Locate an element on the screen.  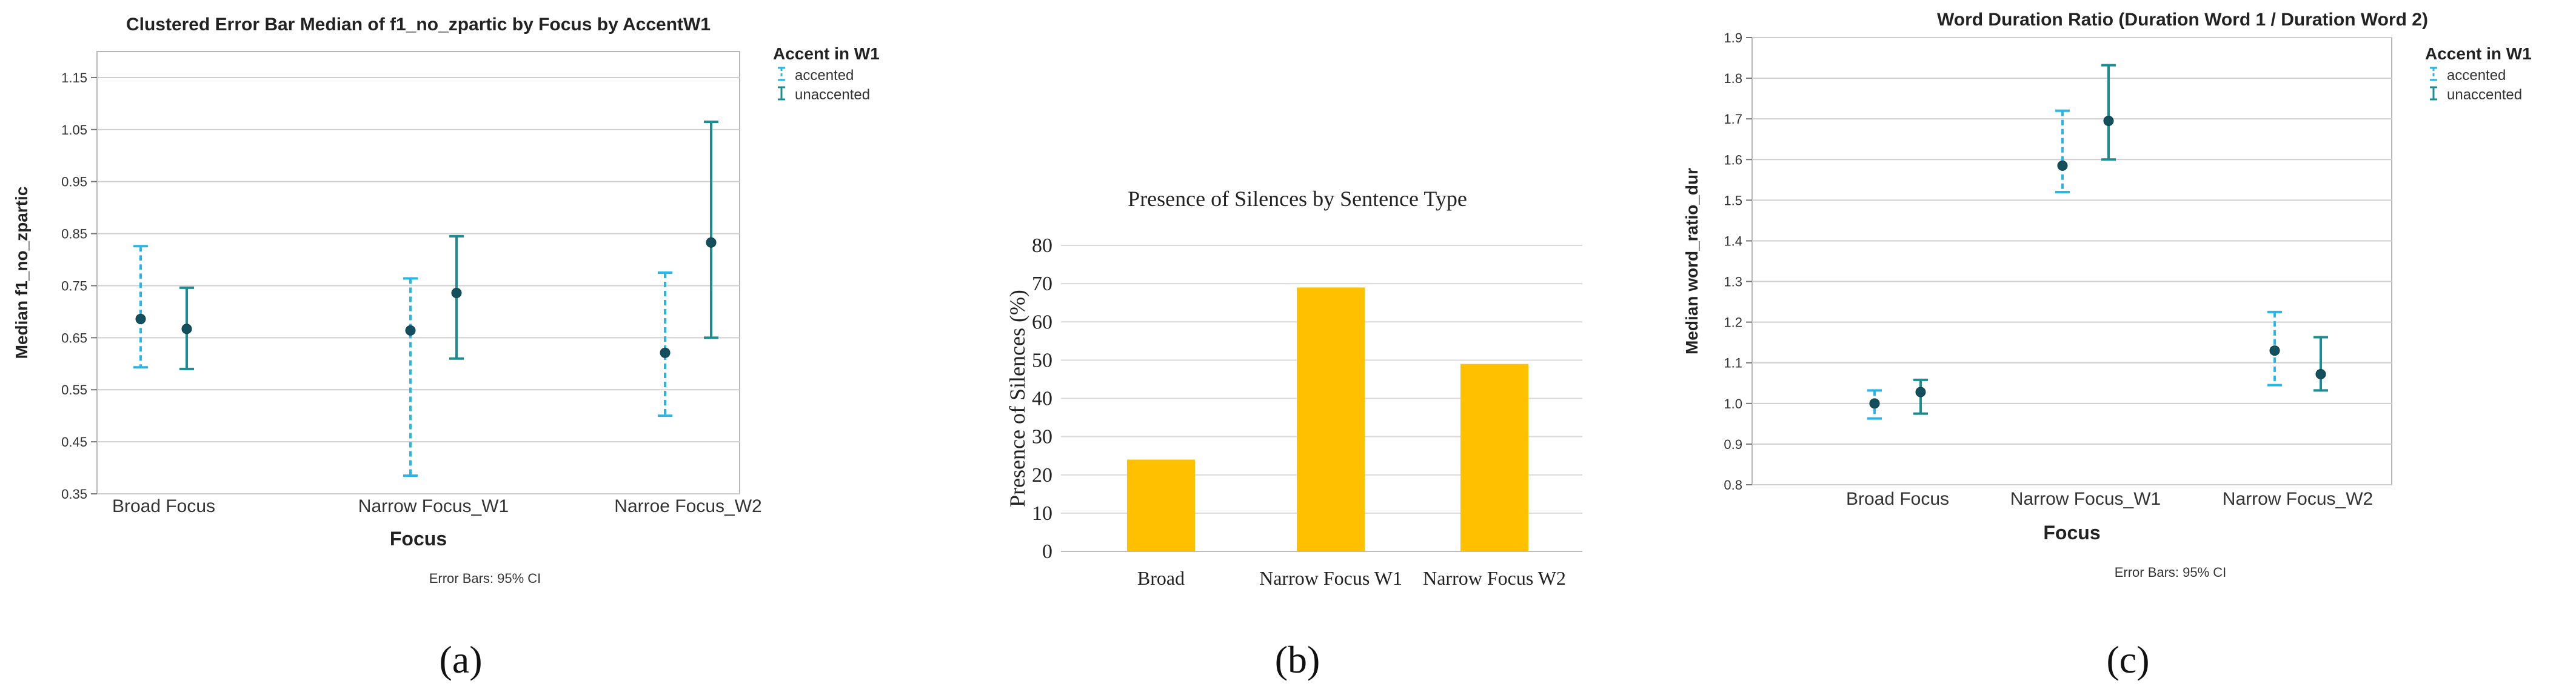
y-tick-label: 0.55 is located at coordinates (74, 389).